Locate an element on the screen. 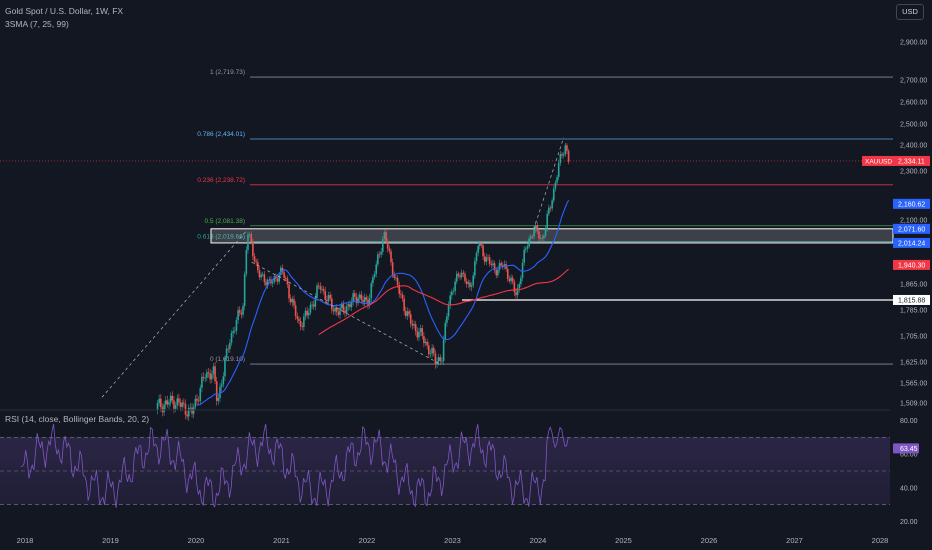 This screenshot has width=932, height=550. time-tick-label: 2019 is located at coordinates (110, 540).